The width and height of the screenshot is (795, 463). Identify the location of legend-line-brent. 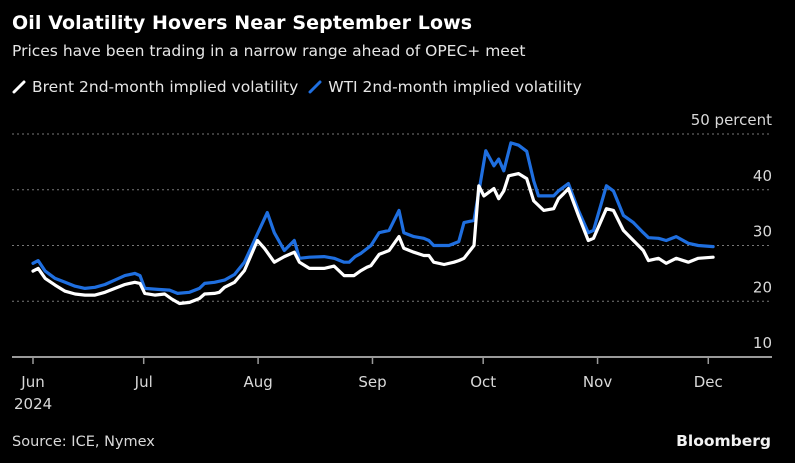
(19, 87).